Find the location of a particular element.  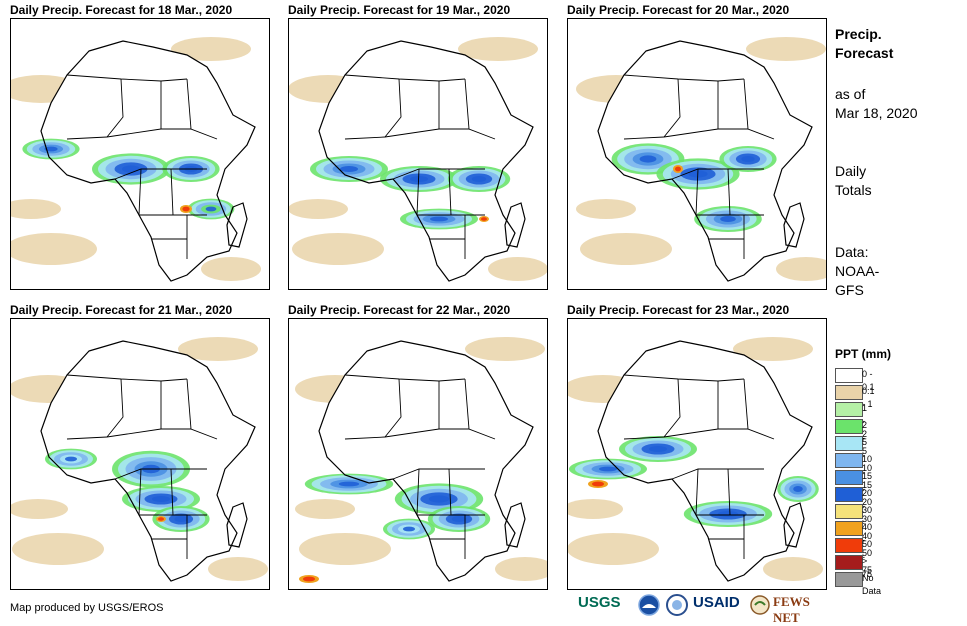

data-source: Data: NOAA- GFS is located at coordinates (857, 271).